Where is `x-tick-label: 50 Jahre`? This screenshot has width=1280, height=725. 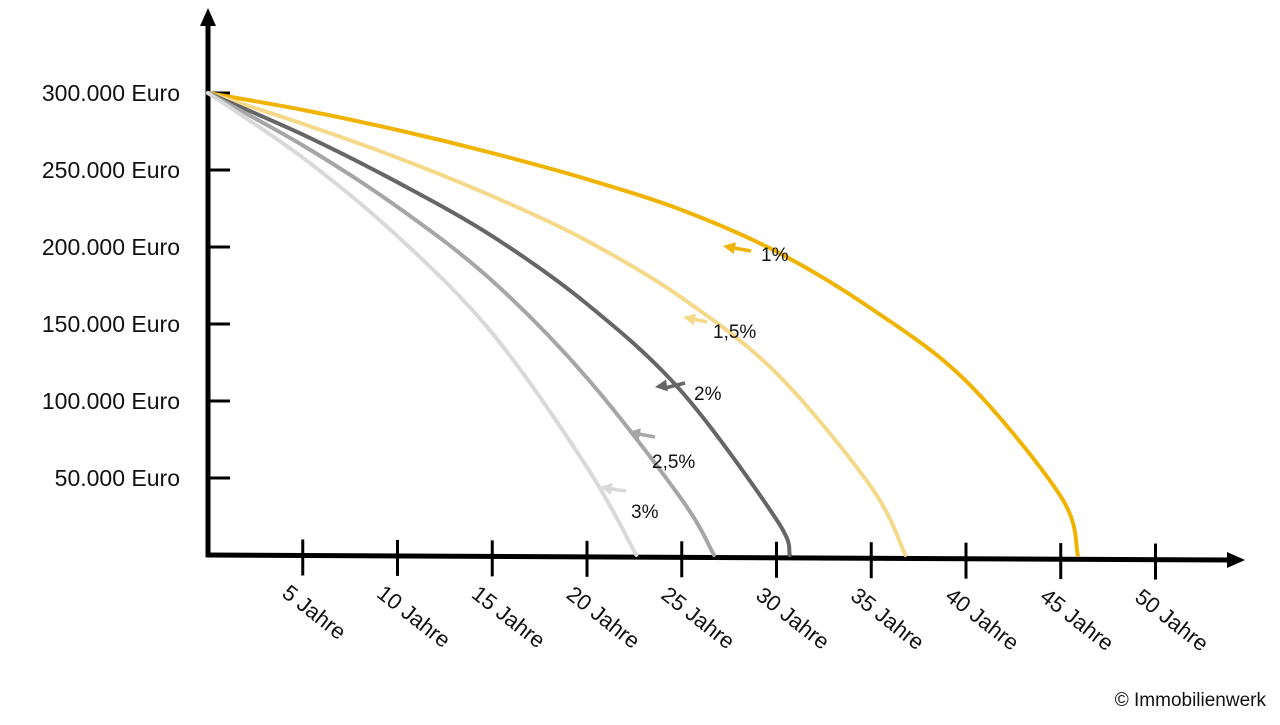 x-tick-label: 50 Jahre is located at coordinates (1171, 620).